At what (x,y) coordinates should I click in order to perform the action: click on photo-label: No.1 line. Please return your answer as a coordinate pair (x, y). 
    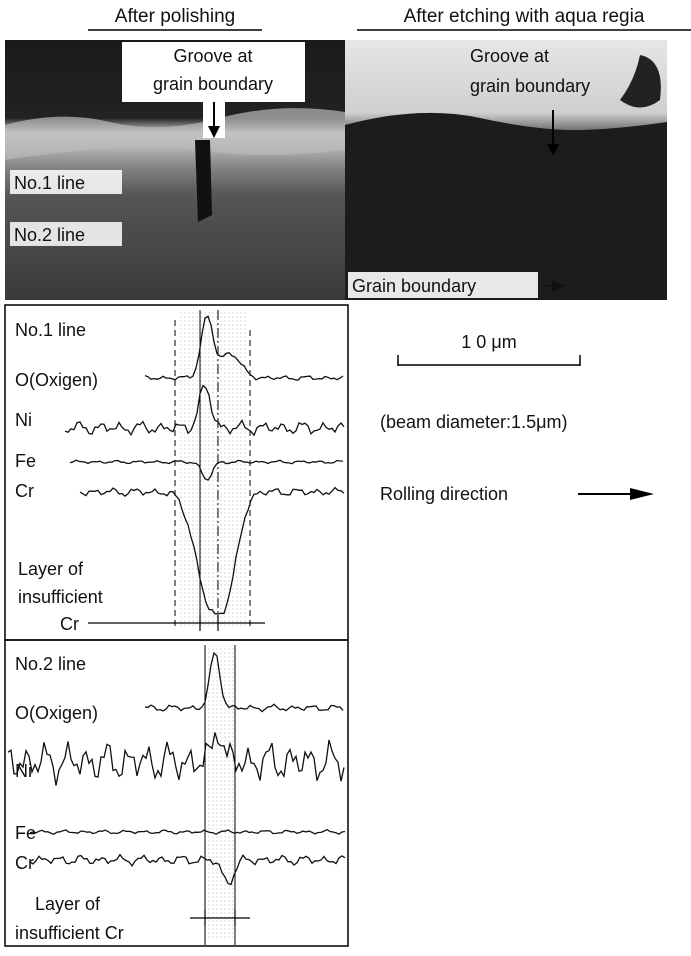
    Looking at the image, I should click on (49, 183).